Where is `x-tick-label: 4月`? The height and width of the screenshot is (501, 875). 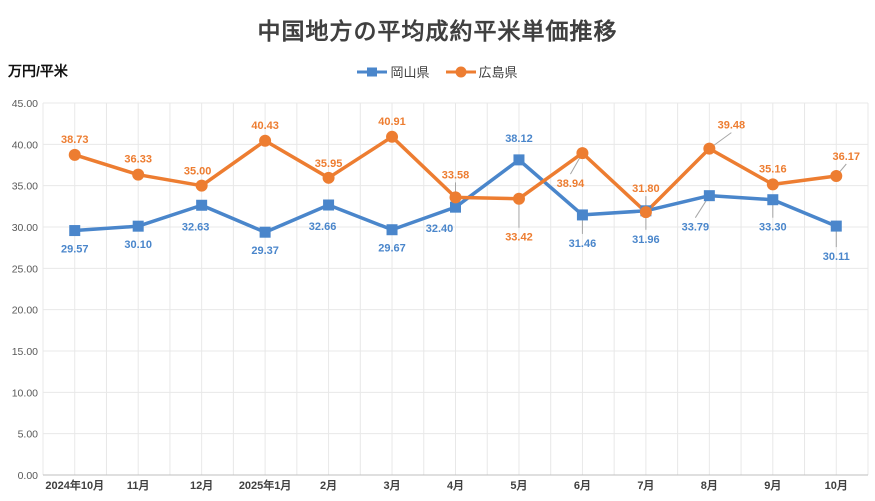 x-tick-label: 4月 is located at coordinates (455, 485).